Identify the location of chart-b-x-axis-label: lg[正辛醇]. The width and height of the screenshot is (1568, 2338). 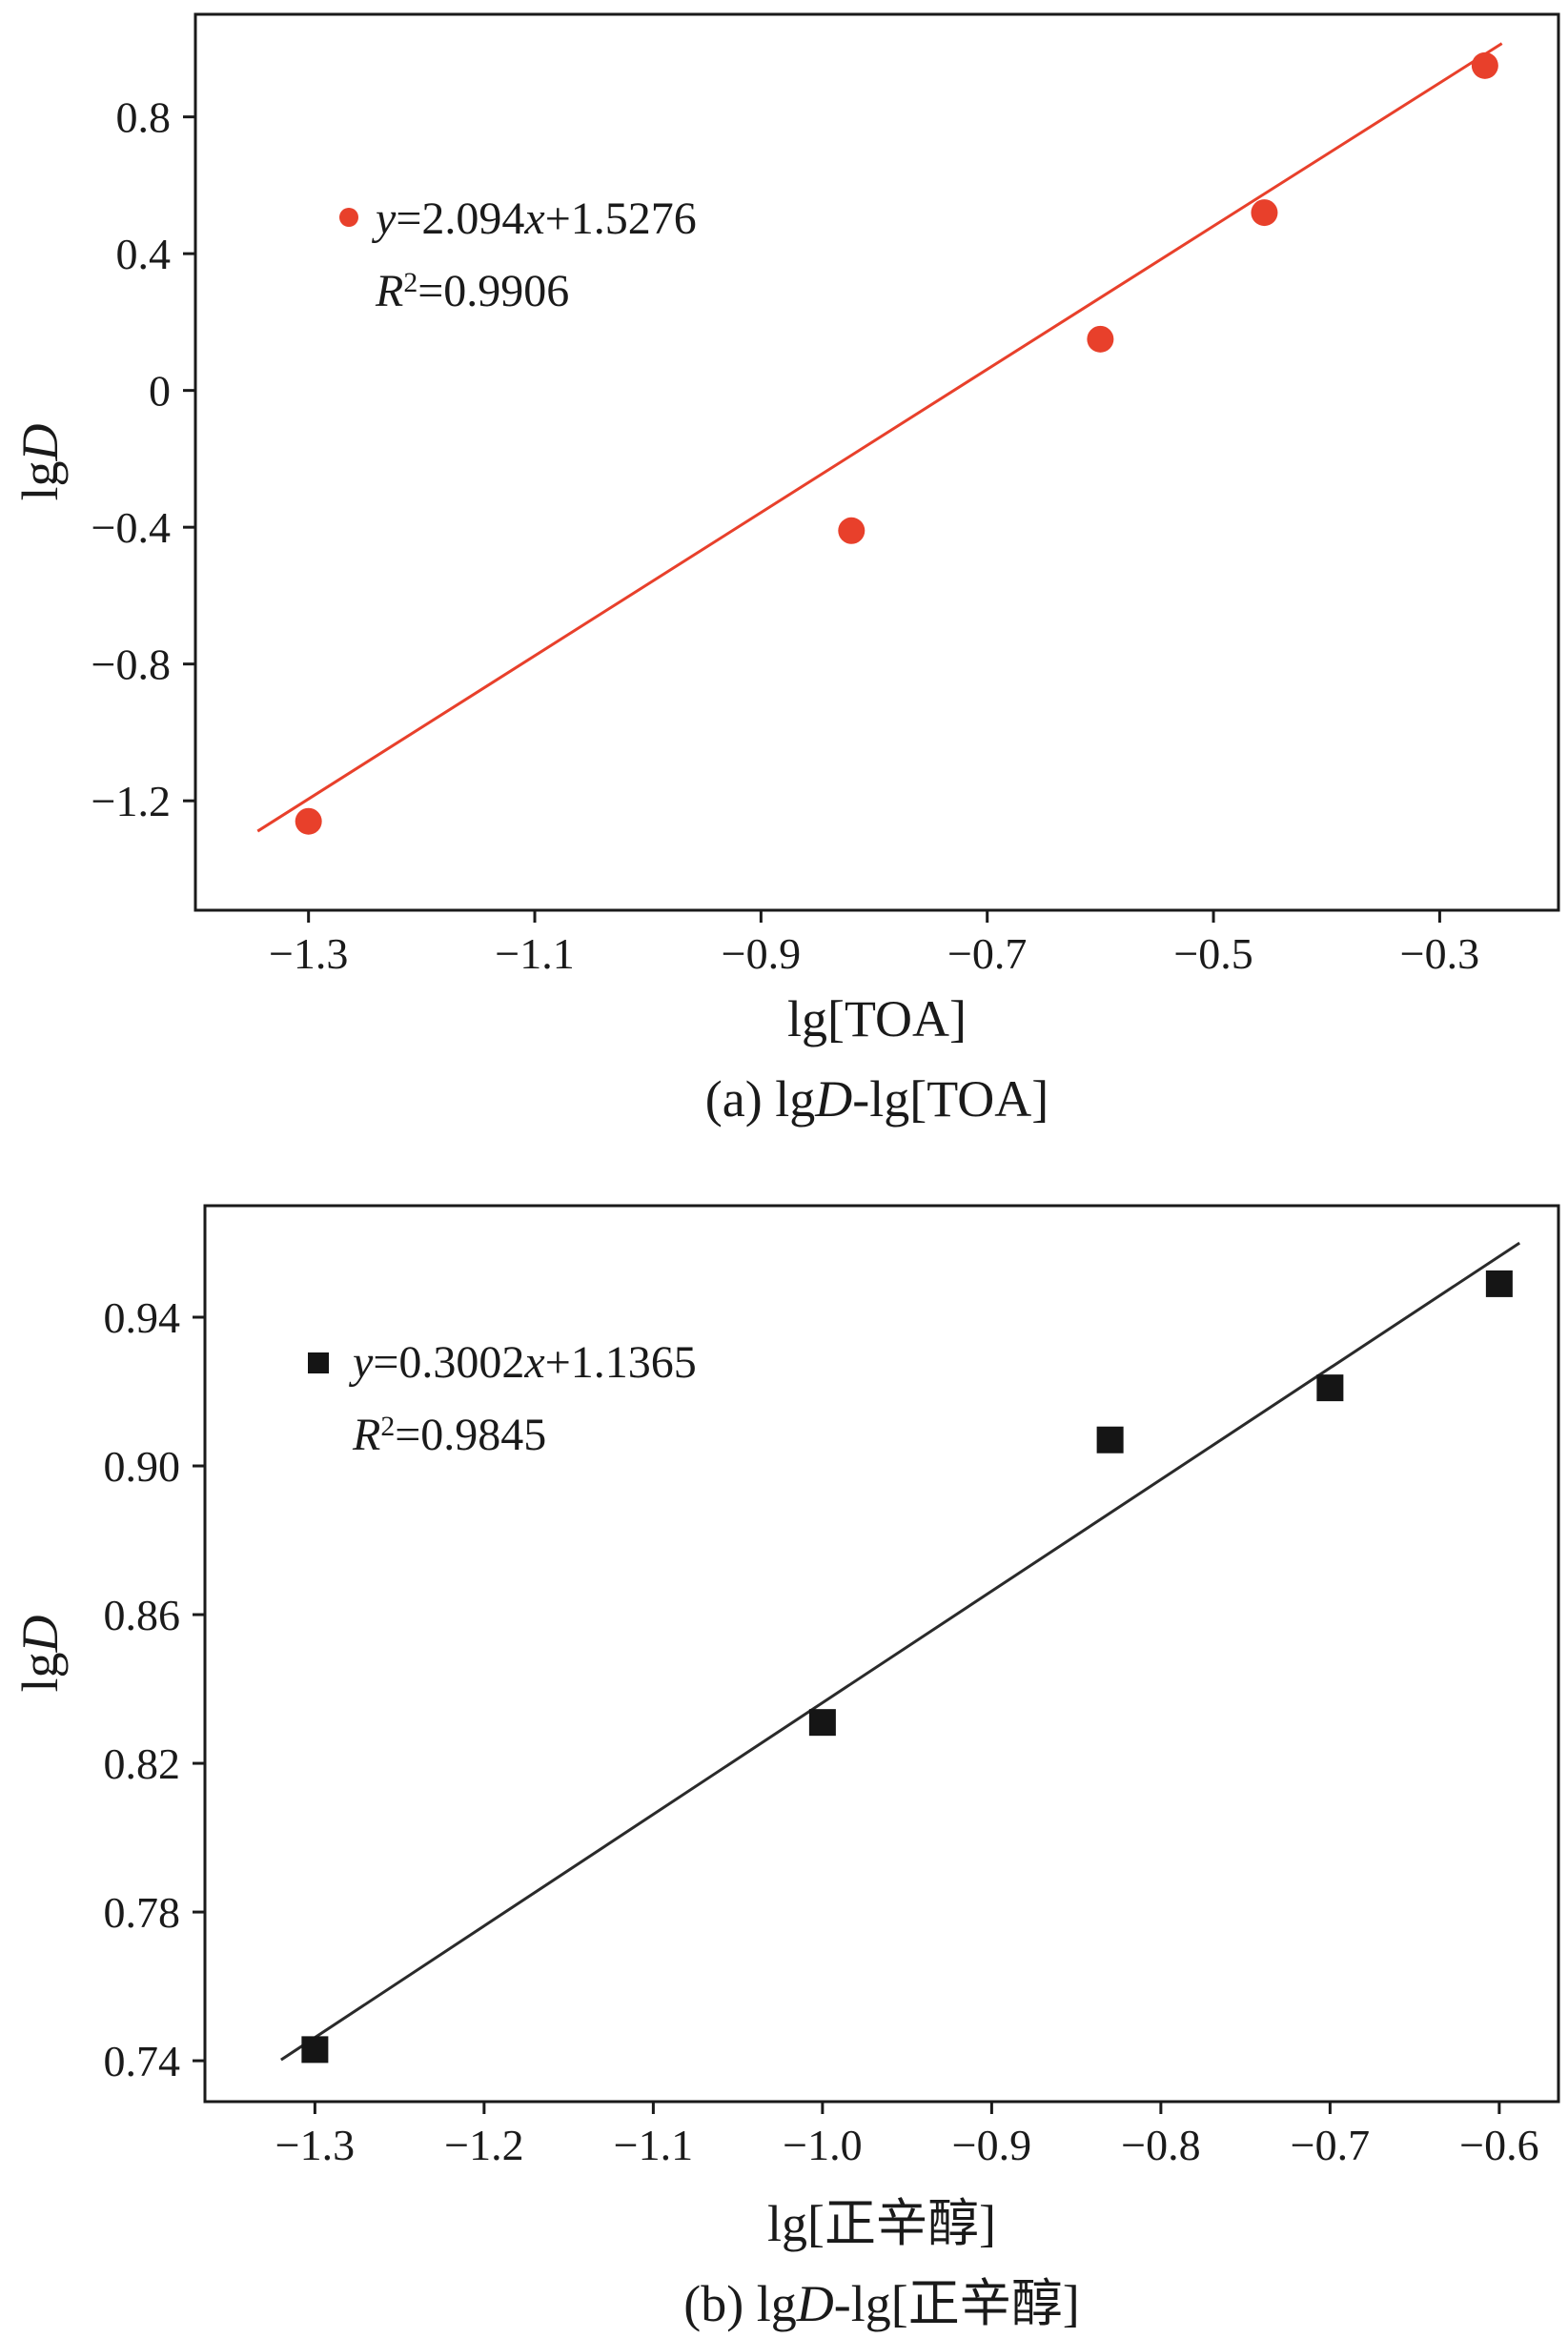
(881, 2218).